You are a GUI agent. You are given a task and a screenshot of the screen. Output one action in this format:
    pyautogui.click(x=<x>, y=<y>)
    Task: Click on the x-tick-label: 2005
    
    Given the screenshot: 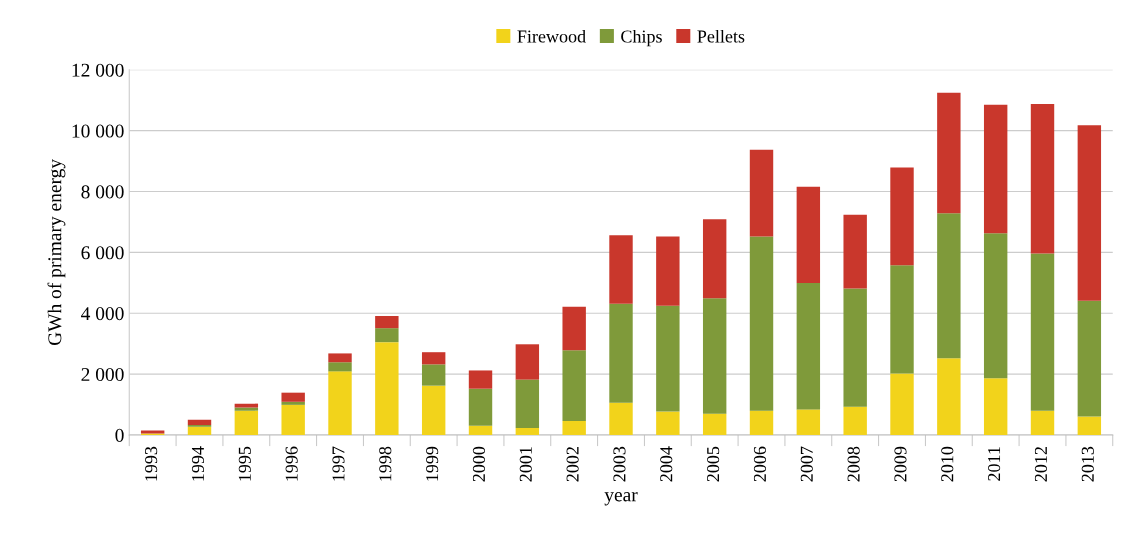 What is the action you would take?
    pyautogui.click(x=713, y=464)
    